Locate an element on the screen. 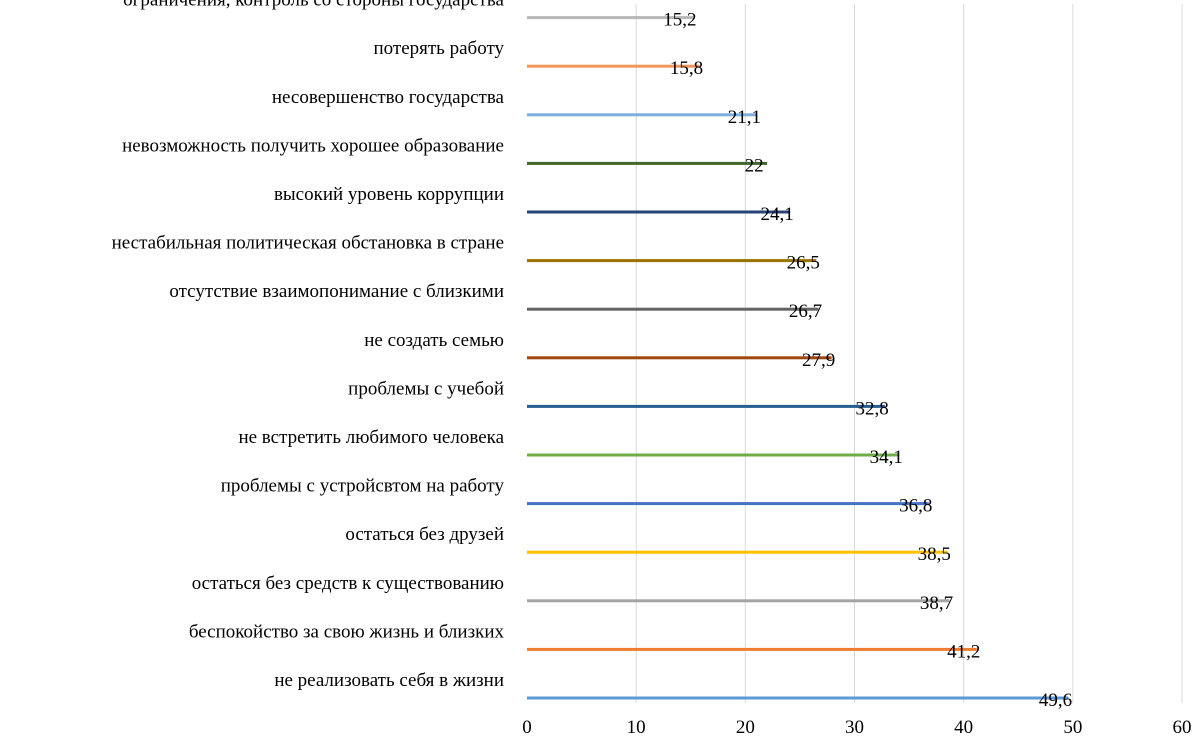 This screenshot has height=737, width=1197. x-tick-label: 10 is located at coordinates (636, 727).